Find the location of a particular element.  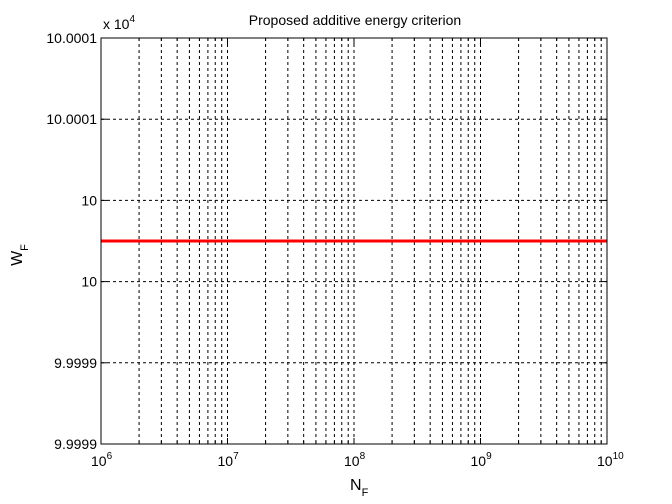

chart-title: Proposed additive energy criterion is located at coordinates (355, 20).